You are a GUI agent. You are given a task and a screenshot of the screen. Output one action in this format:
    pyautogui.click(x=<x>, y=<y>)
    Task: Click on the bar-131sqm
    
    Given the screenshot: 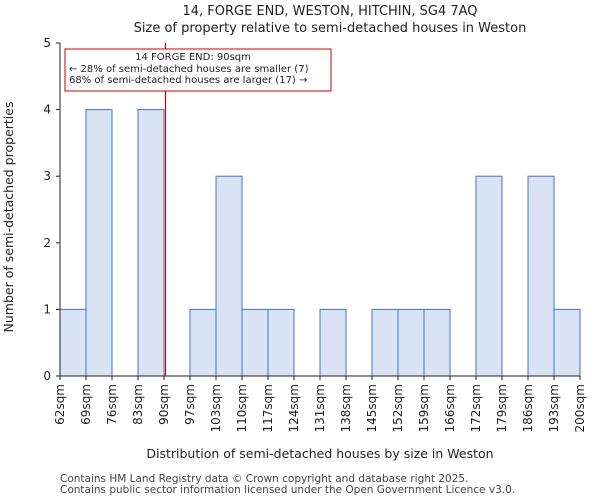 What is the action you would take?
    pyautogui.click(x=333, y=342)
    